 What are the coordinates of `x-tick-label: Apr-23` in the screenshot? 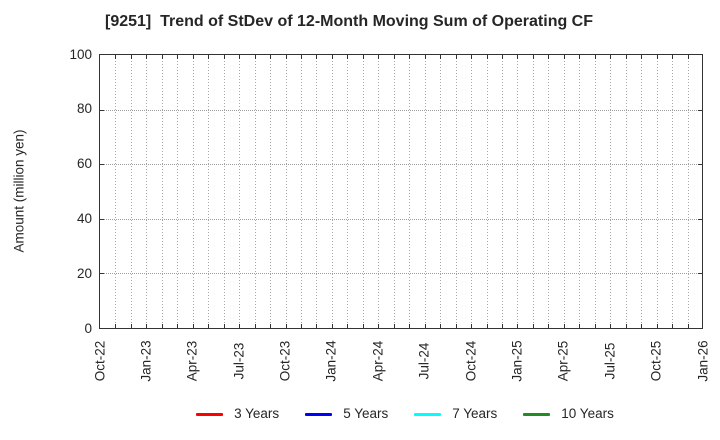 It's located at (192, 361).